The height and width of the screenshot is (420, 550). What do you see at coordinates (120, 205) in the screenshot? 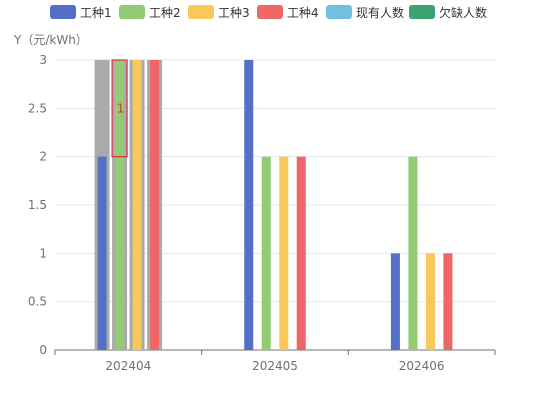
I see `bar-工种2-202404` at bounding box center [120, 205].